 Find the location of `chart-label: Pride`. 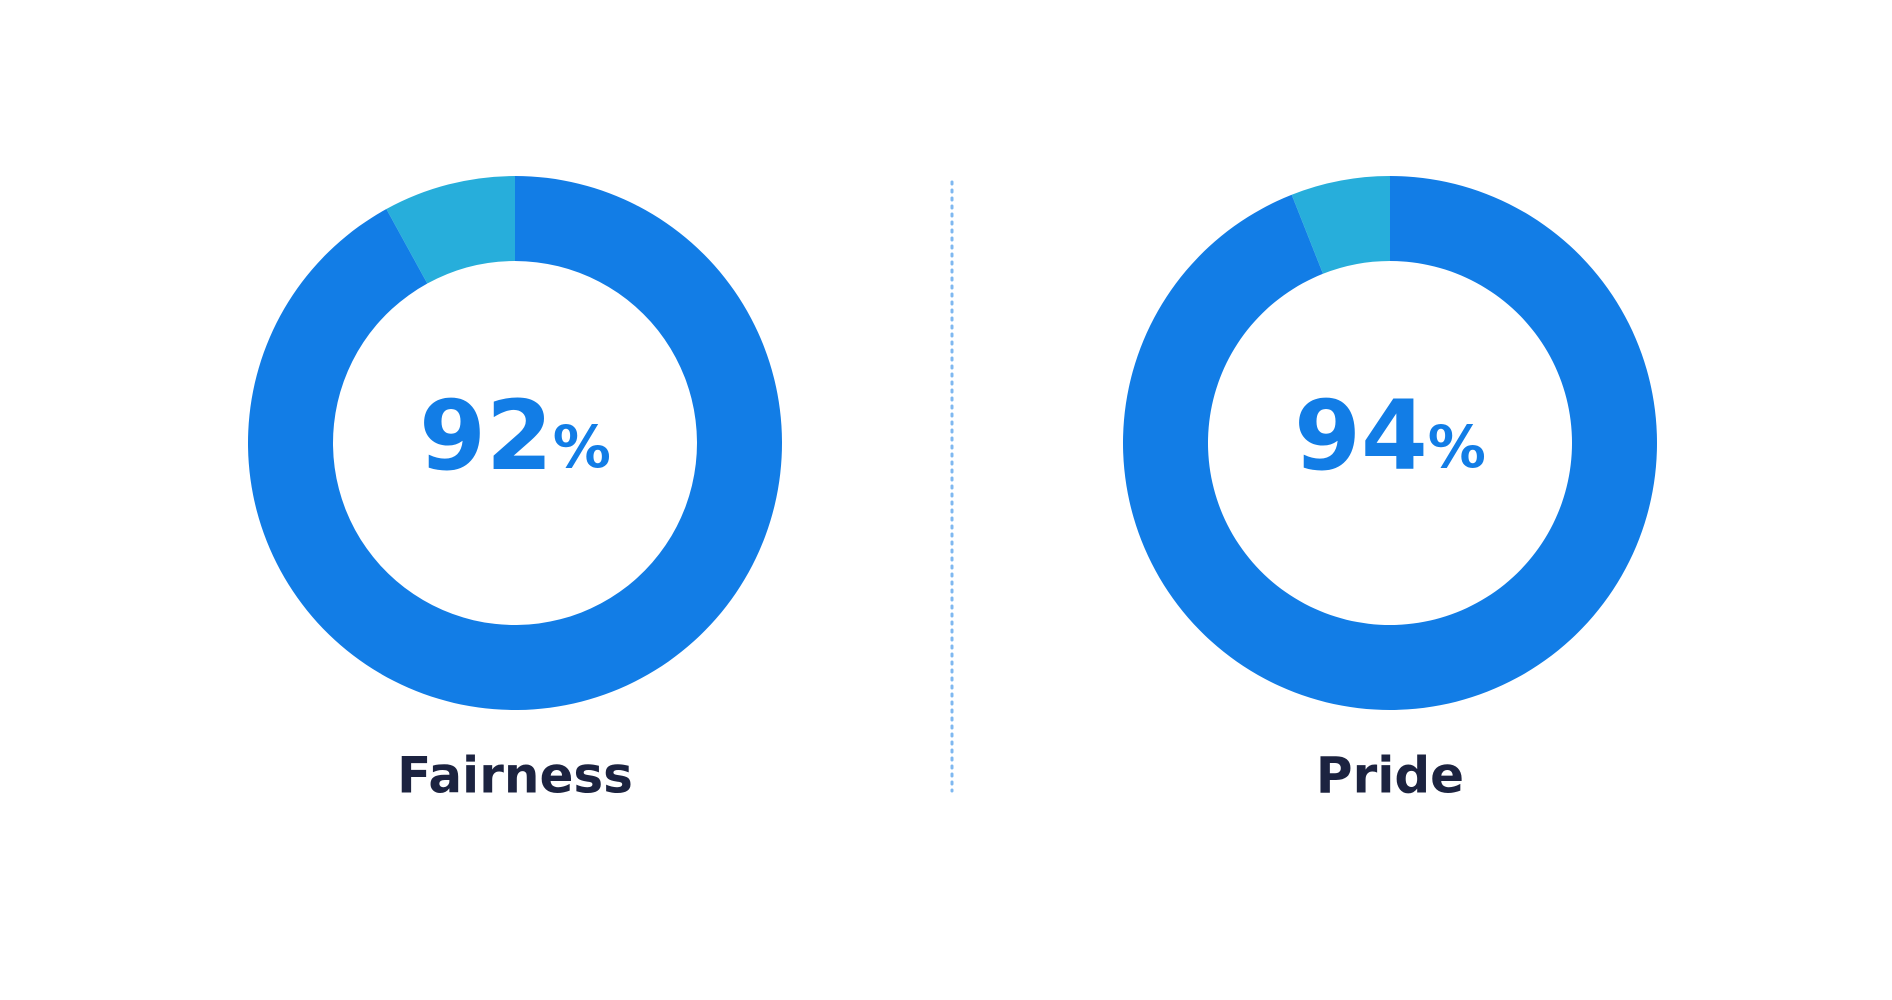

chart-label: Pride is located at coordinates (1390, 776).